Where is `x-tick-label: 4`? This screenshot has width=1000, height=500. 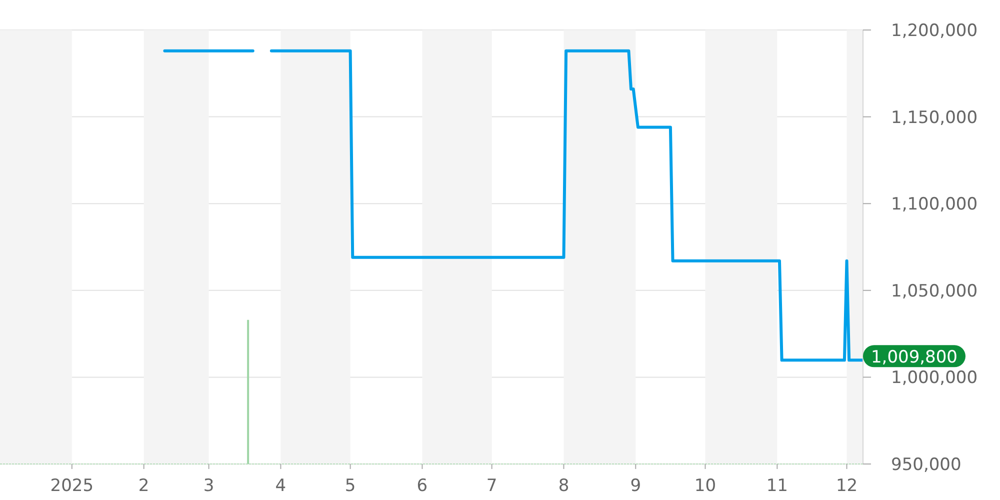 x-tick-label: 4 is located at coordinates (280, 486).